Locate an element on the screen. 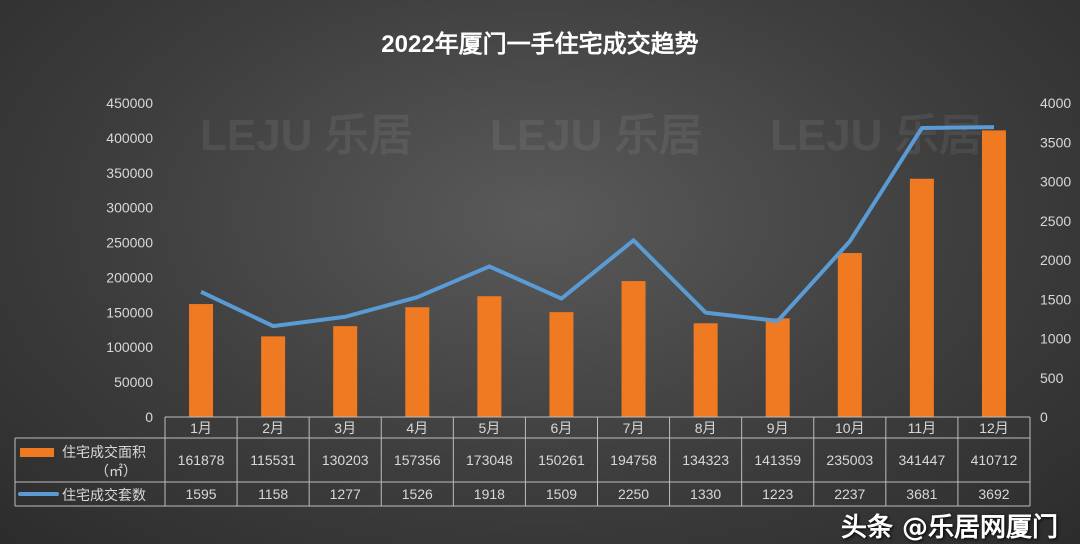 The image size is (1080, 544). line-value-label: 1595 is located at coordinates (200, 494).